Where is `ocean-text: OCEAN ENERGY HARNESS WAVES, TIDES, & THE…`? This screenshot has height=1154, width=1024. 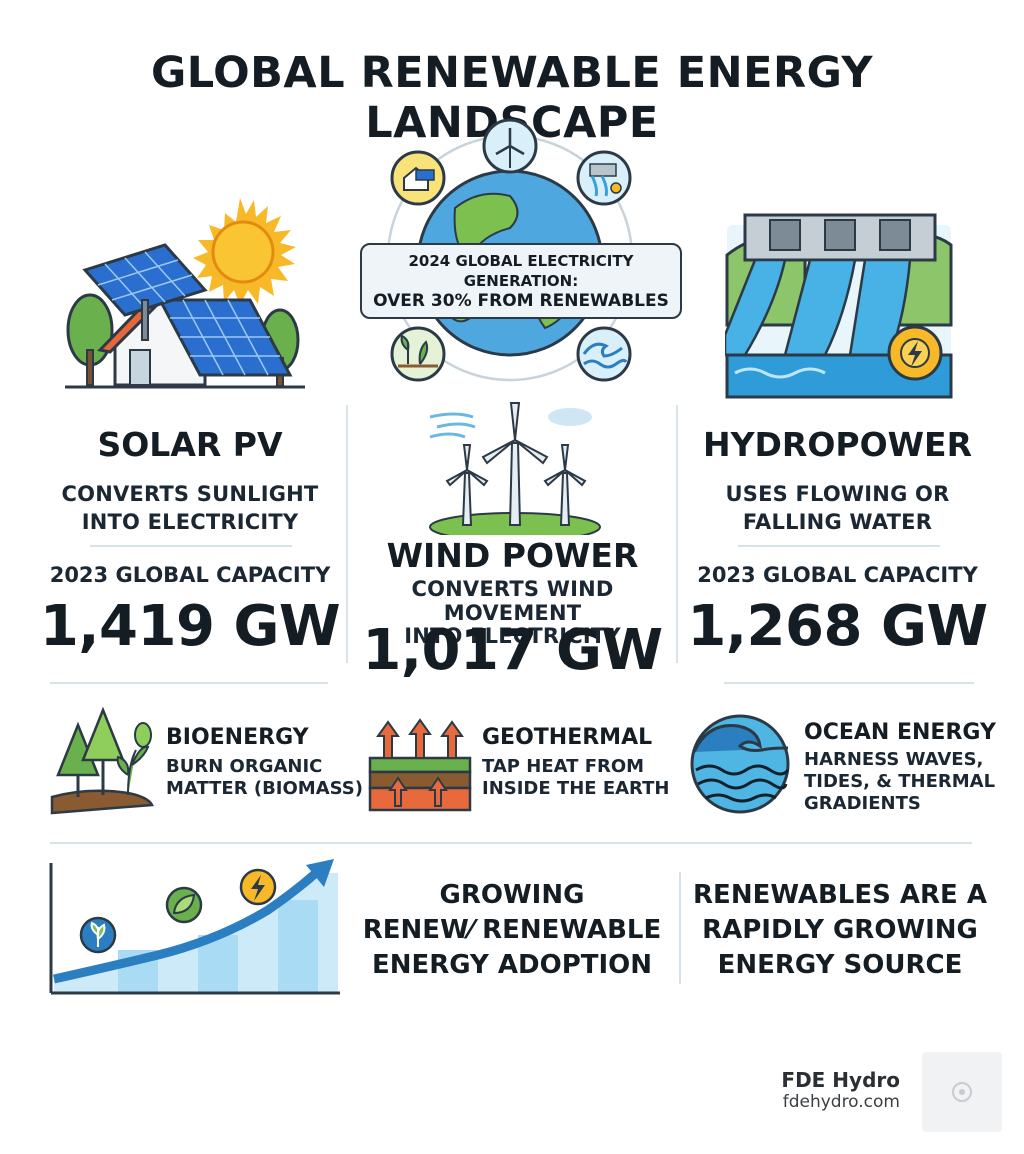 ocean-text: OCEAN ENERGY HARNESS WAVES, TIDES, & THE… is located at coordinates (900, 767).